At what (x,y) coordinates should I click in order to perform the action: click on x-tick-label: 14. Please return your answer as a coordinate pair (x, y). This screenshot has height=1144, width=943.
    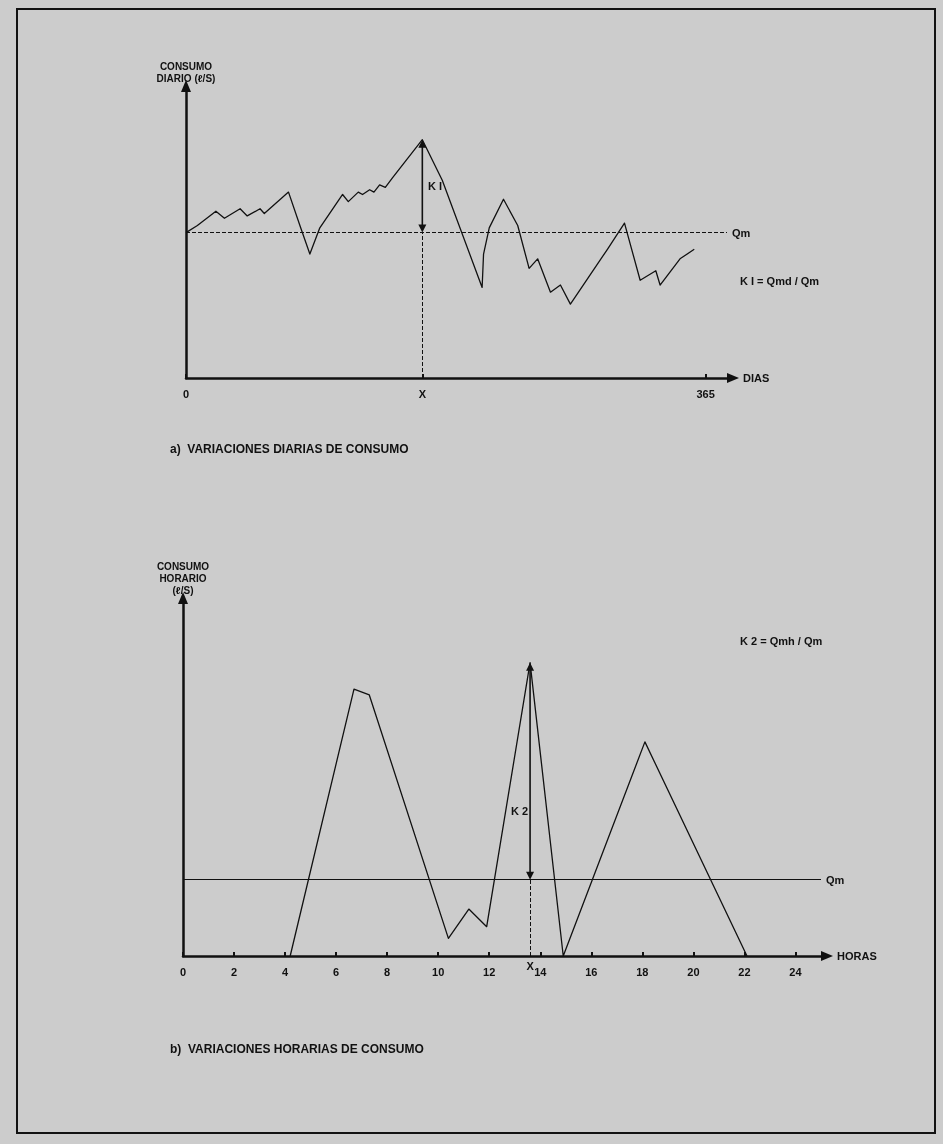
    Looking at the image, I should click on (541, 971).